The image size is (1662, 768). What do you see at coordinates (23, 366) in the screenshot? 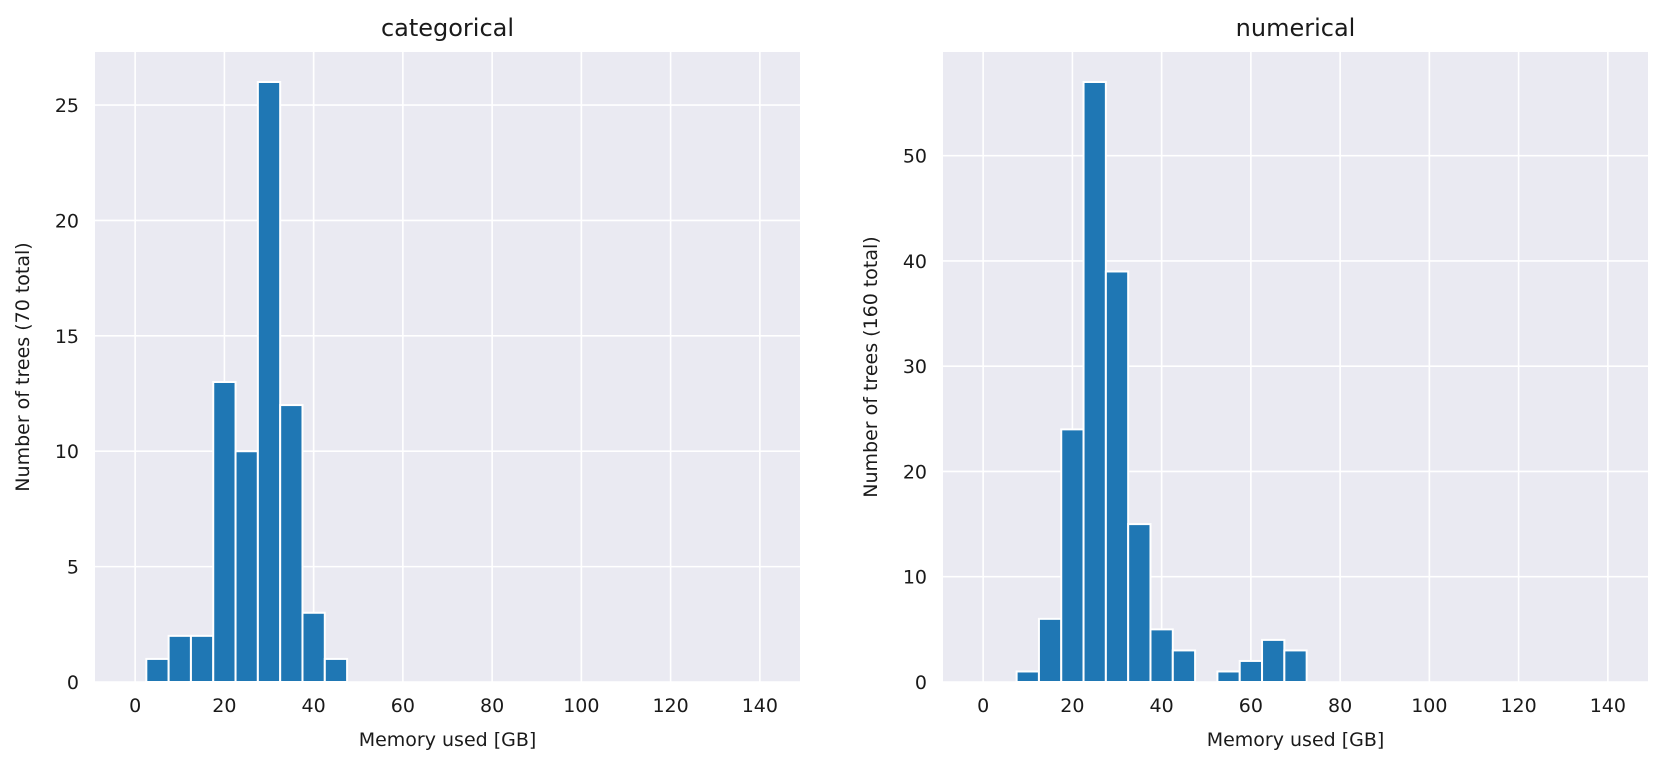
I see `y-axis-label: Number of trees (70 total)` at bounding box center [23, 366].